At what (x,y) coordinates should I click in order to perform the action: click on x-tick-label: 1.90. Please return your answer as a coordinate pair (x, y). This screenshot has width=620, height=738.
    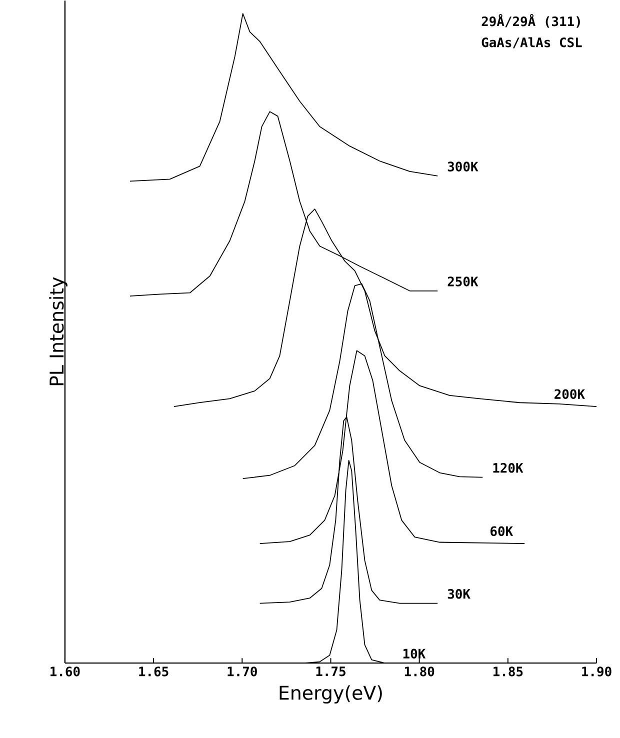
    Looking at the image, I should click on (597, 671).